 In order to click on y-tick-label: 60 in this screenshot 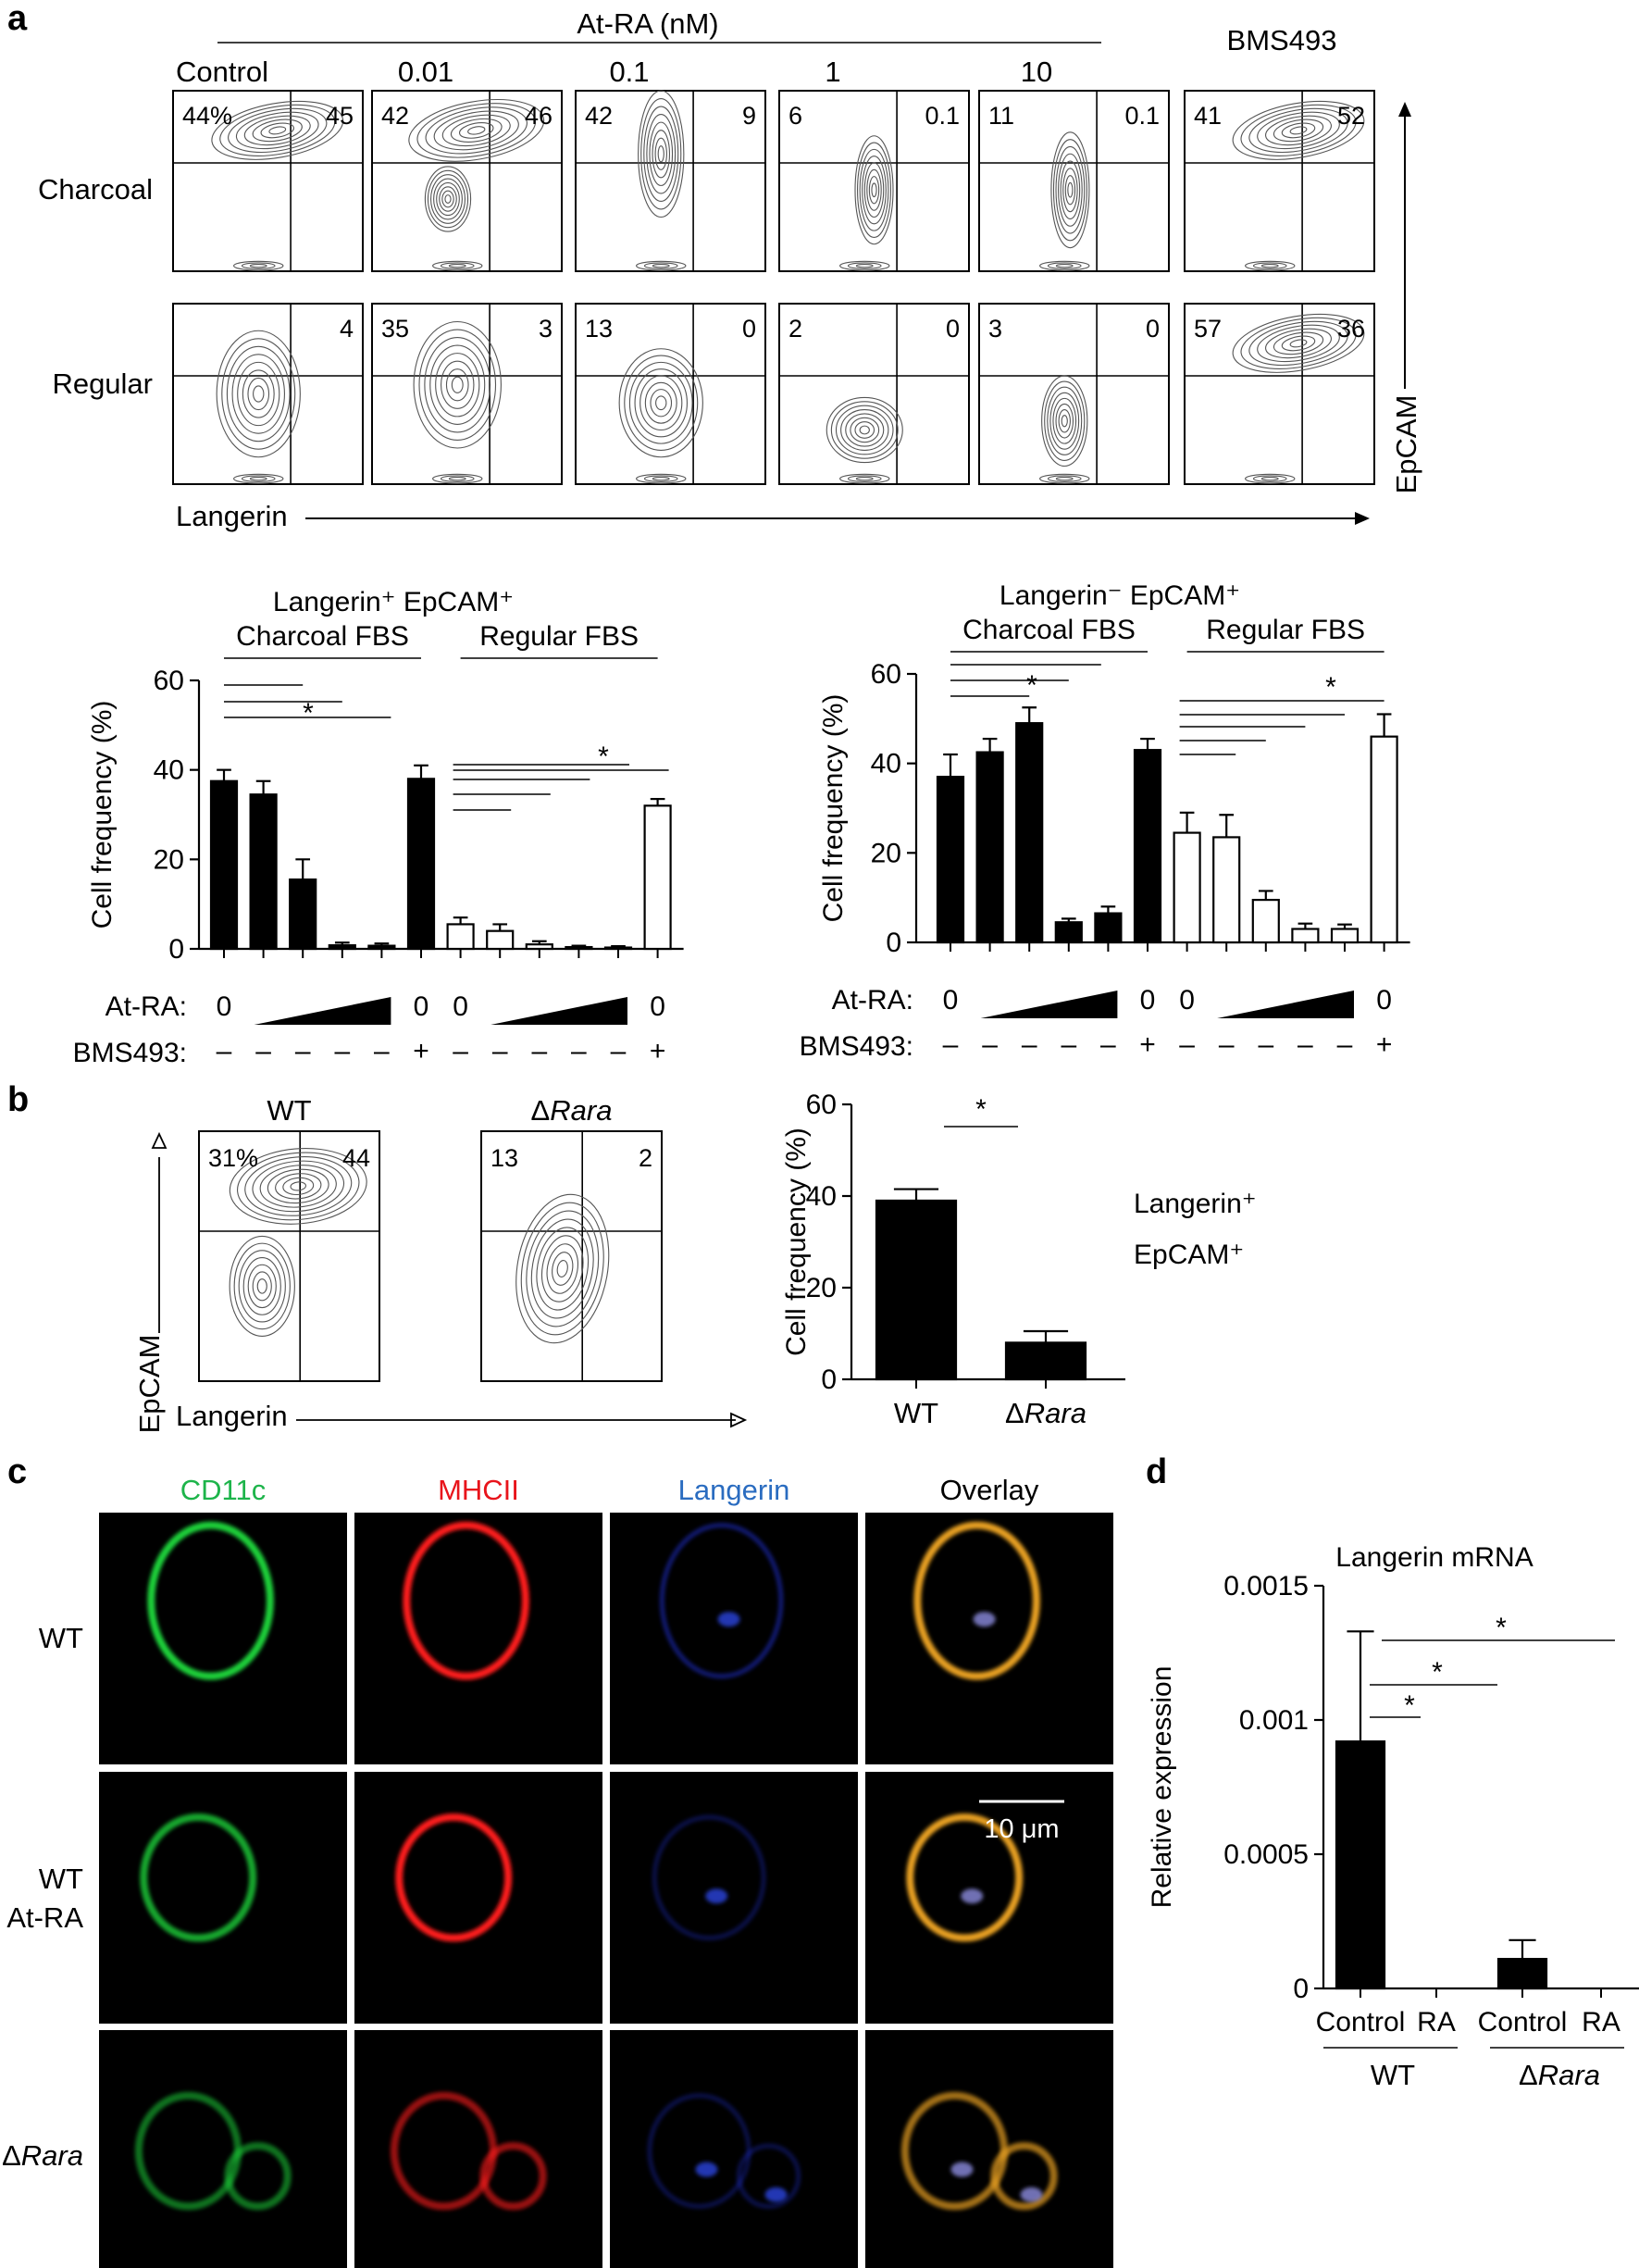, I will do `click(886, 674)`.